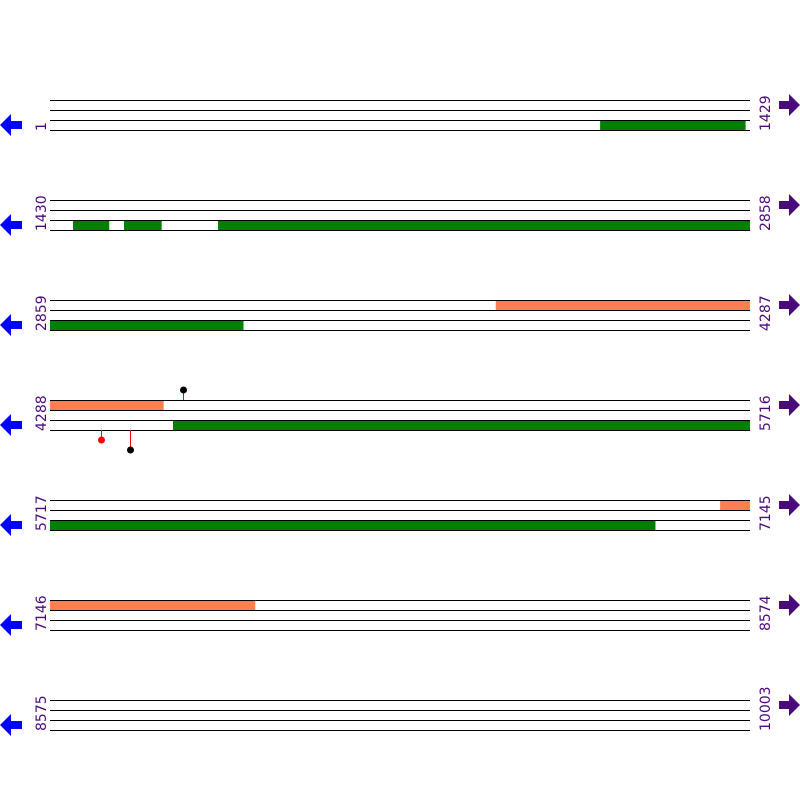 The image size is (800, 800). Describe the element at coordinates (42, 713) in the screenshot. I see `row-start-label: 8575` at that location.